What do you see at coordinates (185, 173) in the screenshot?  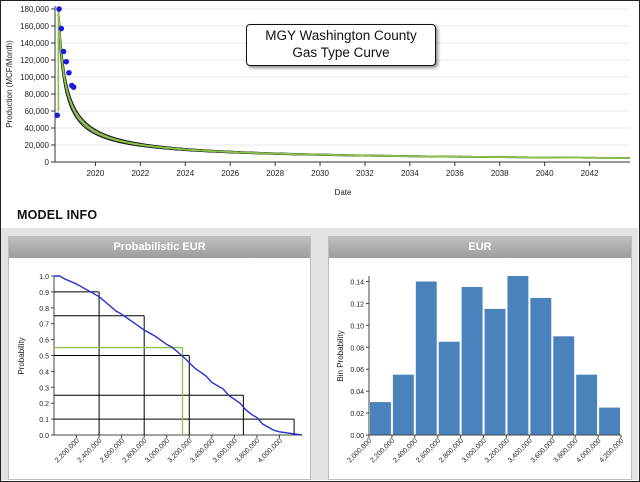 I see `type-curve-x-tick-label: 2024` at bounding box center [185, 173].